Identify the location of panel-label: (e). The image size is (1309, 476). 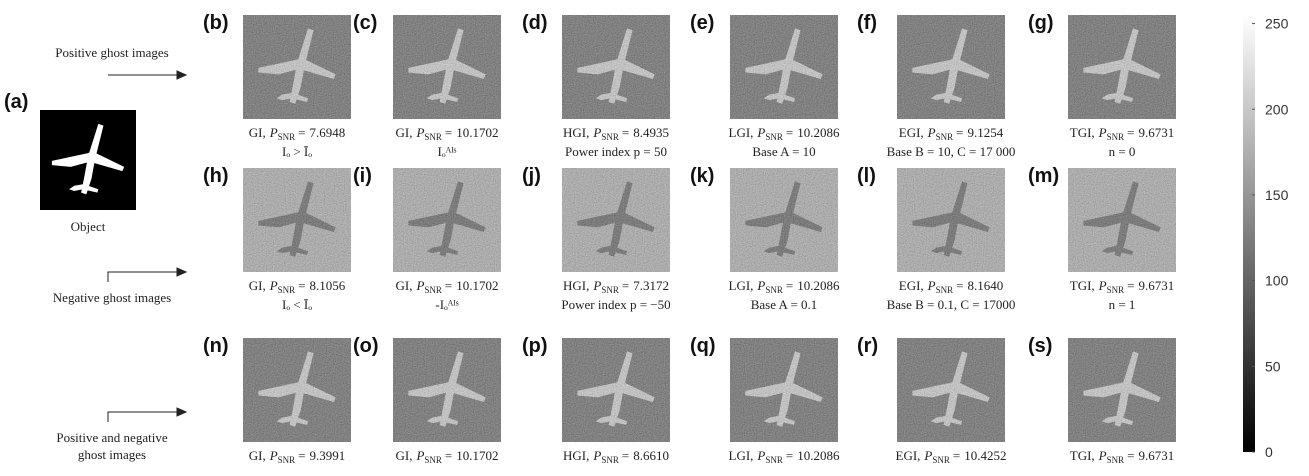
(702, 23).